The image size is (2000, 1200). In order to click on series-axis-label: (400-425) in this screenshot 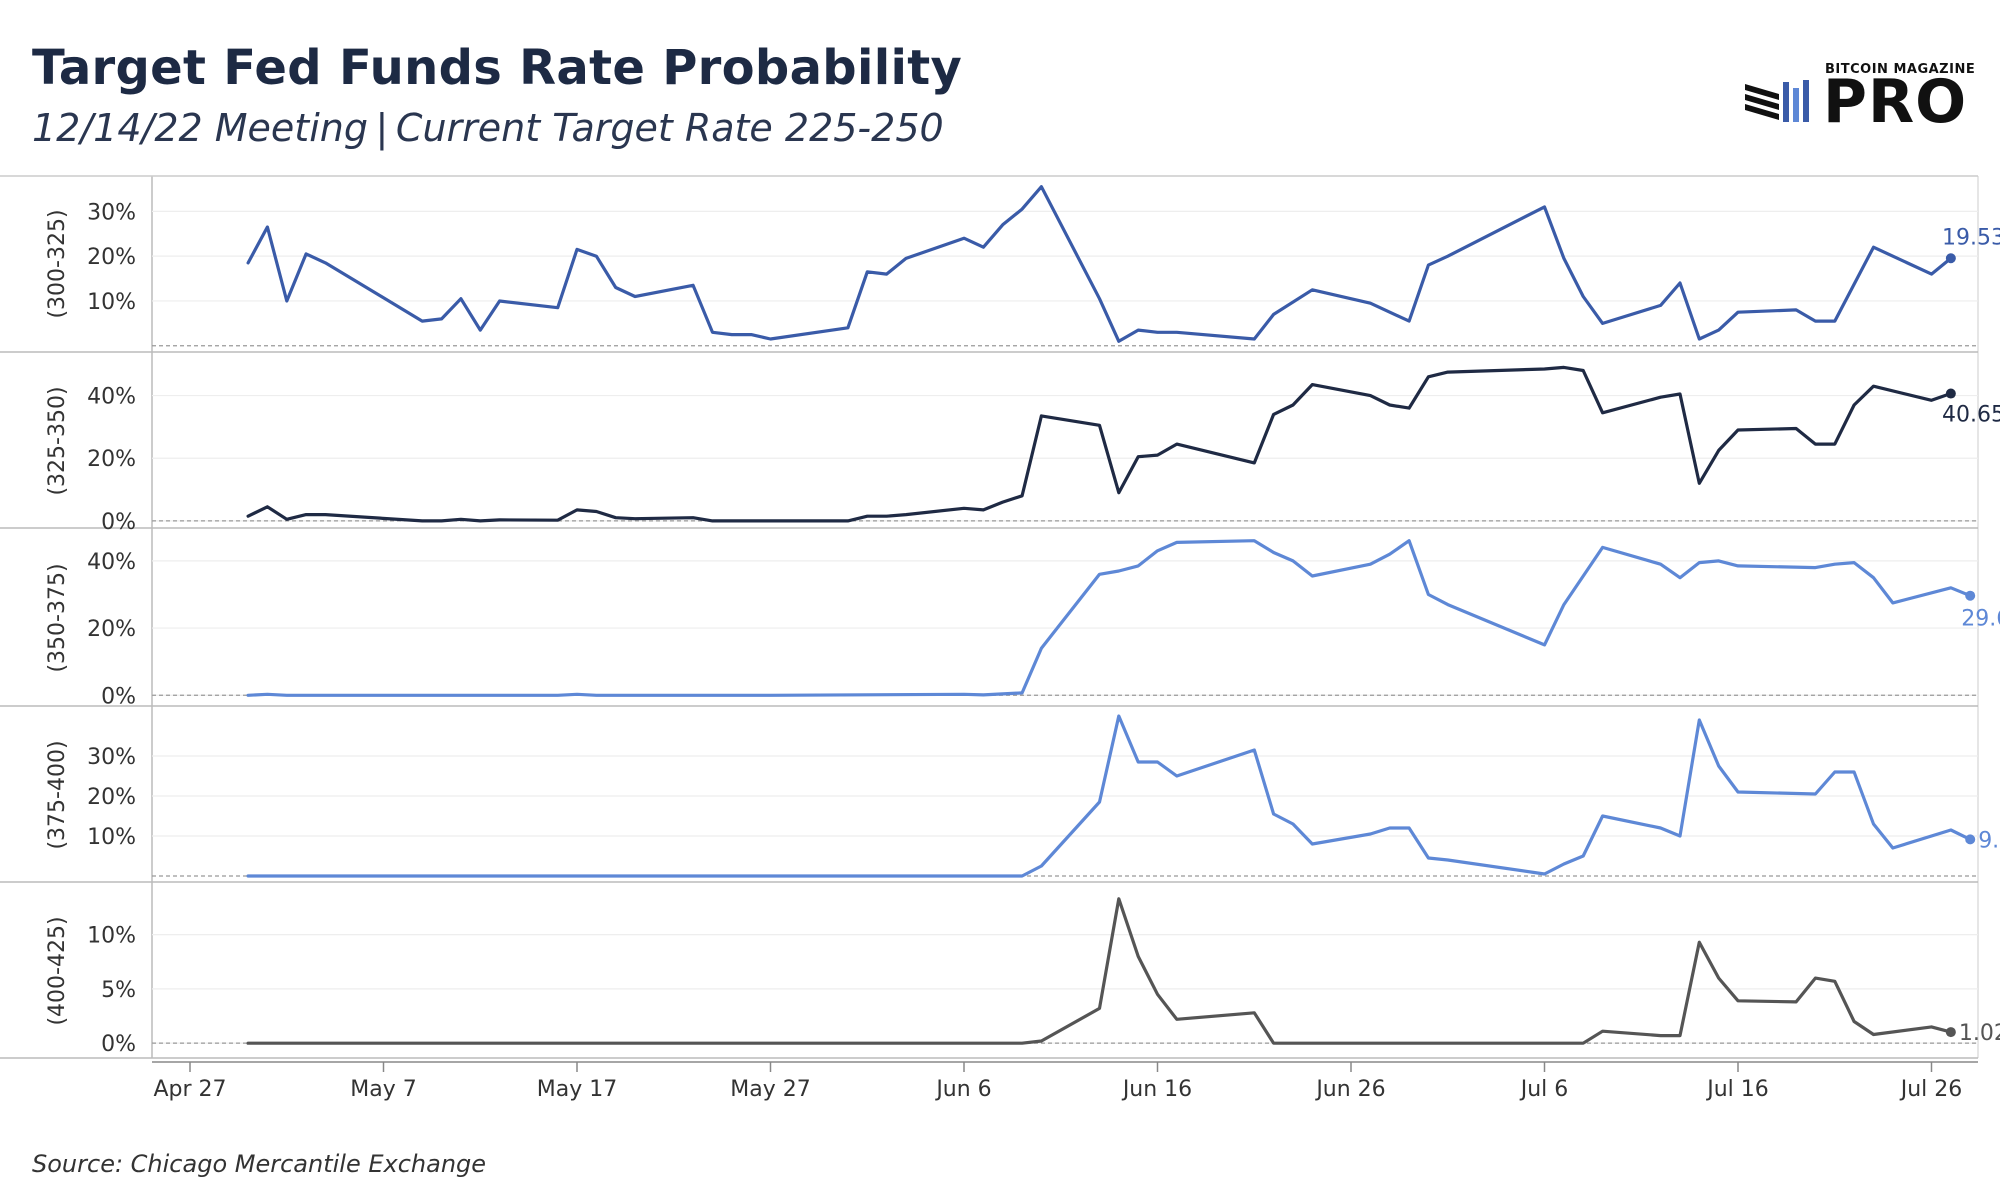, I will do `click(57, 970)`.